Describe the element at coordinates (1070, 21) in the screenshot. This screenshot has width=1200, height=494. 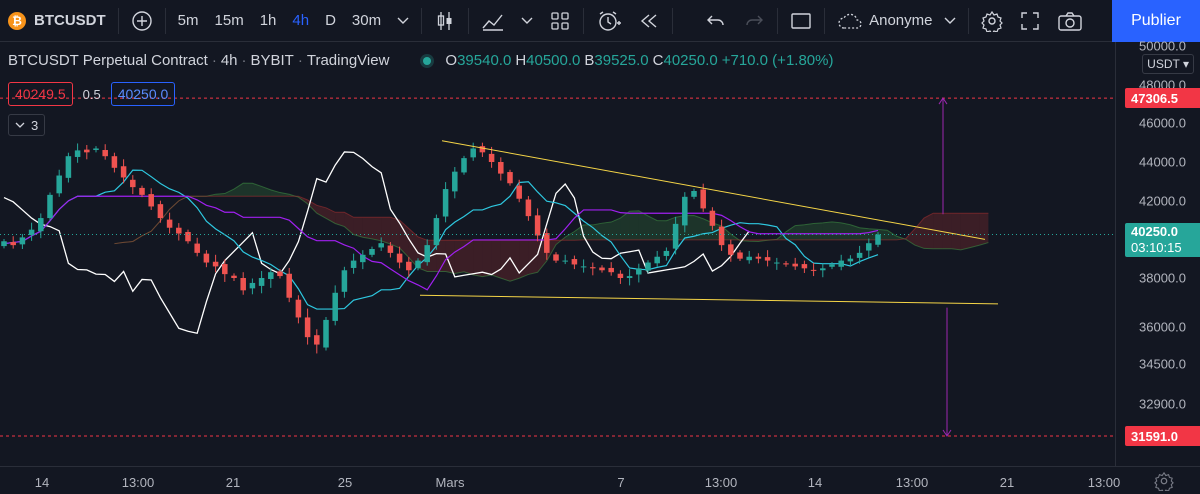
I see `camera-icon` at that location.